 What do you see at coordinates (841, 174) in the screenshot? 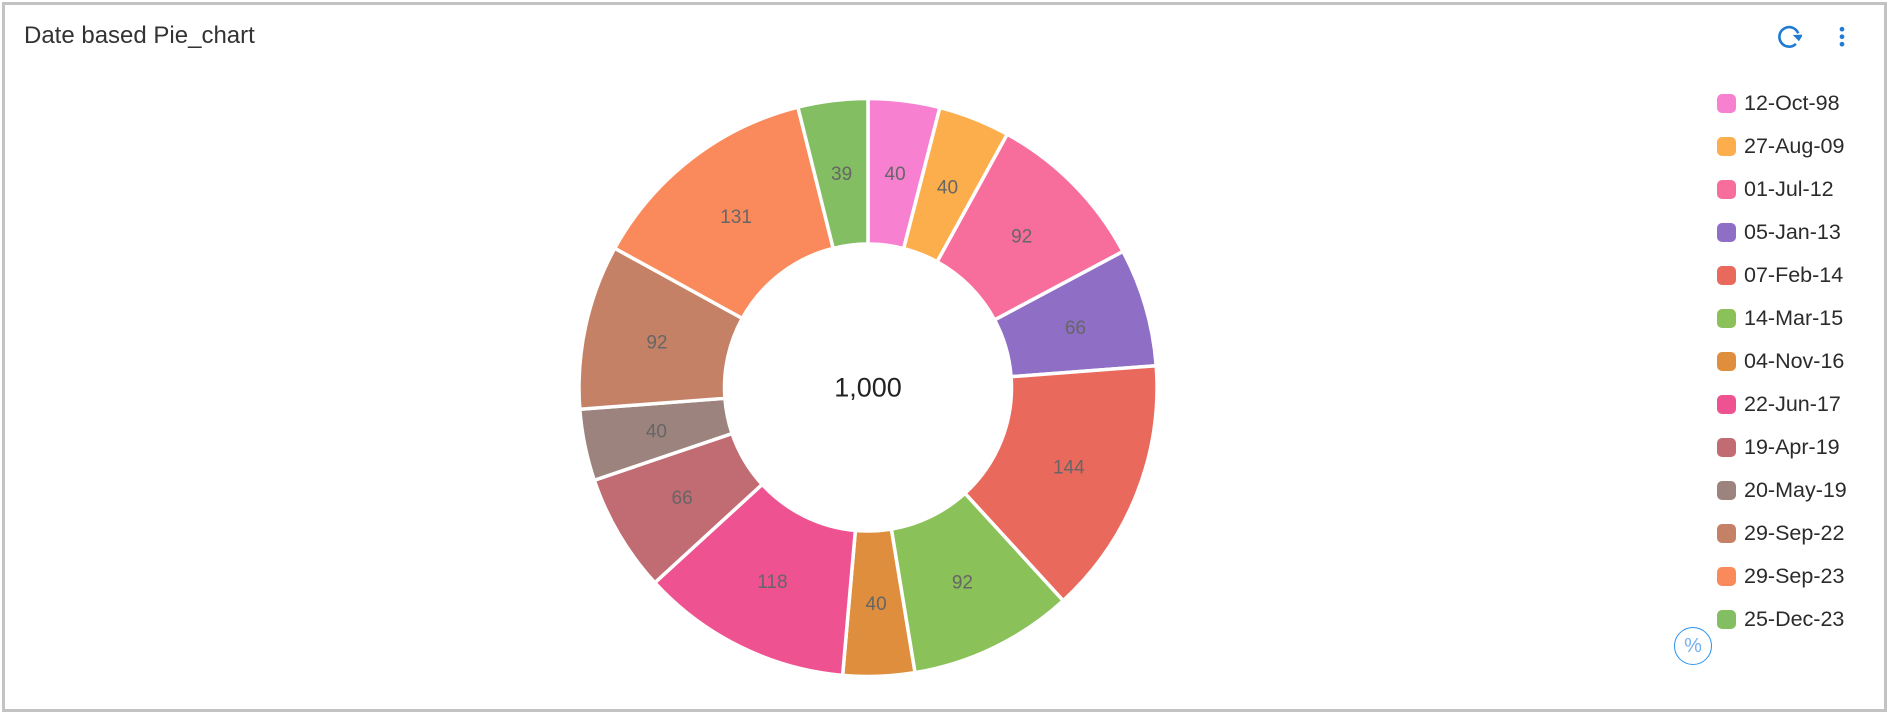
I see `svg-text: 39` at bounding box center [841, 174].